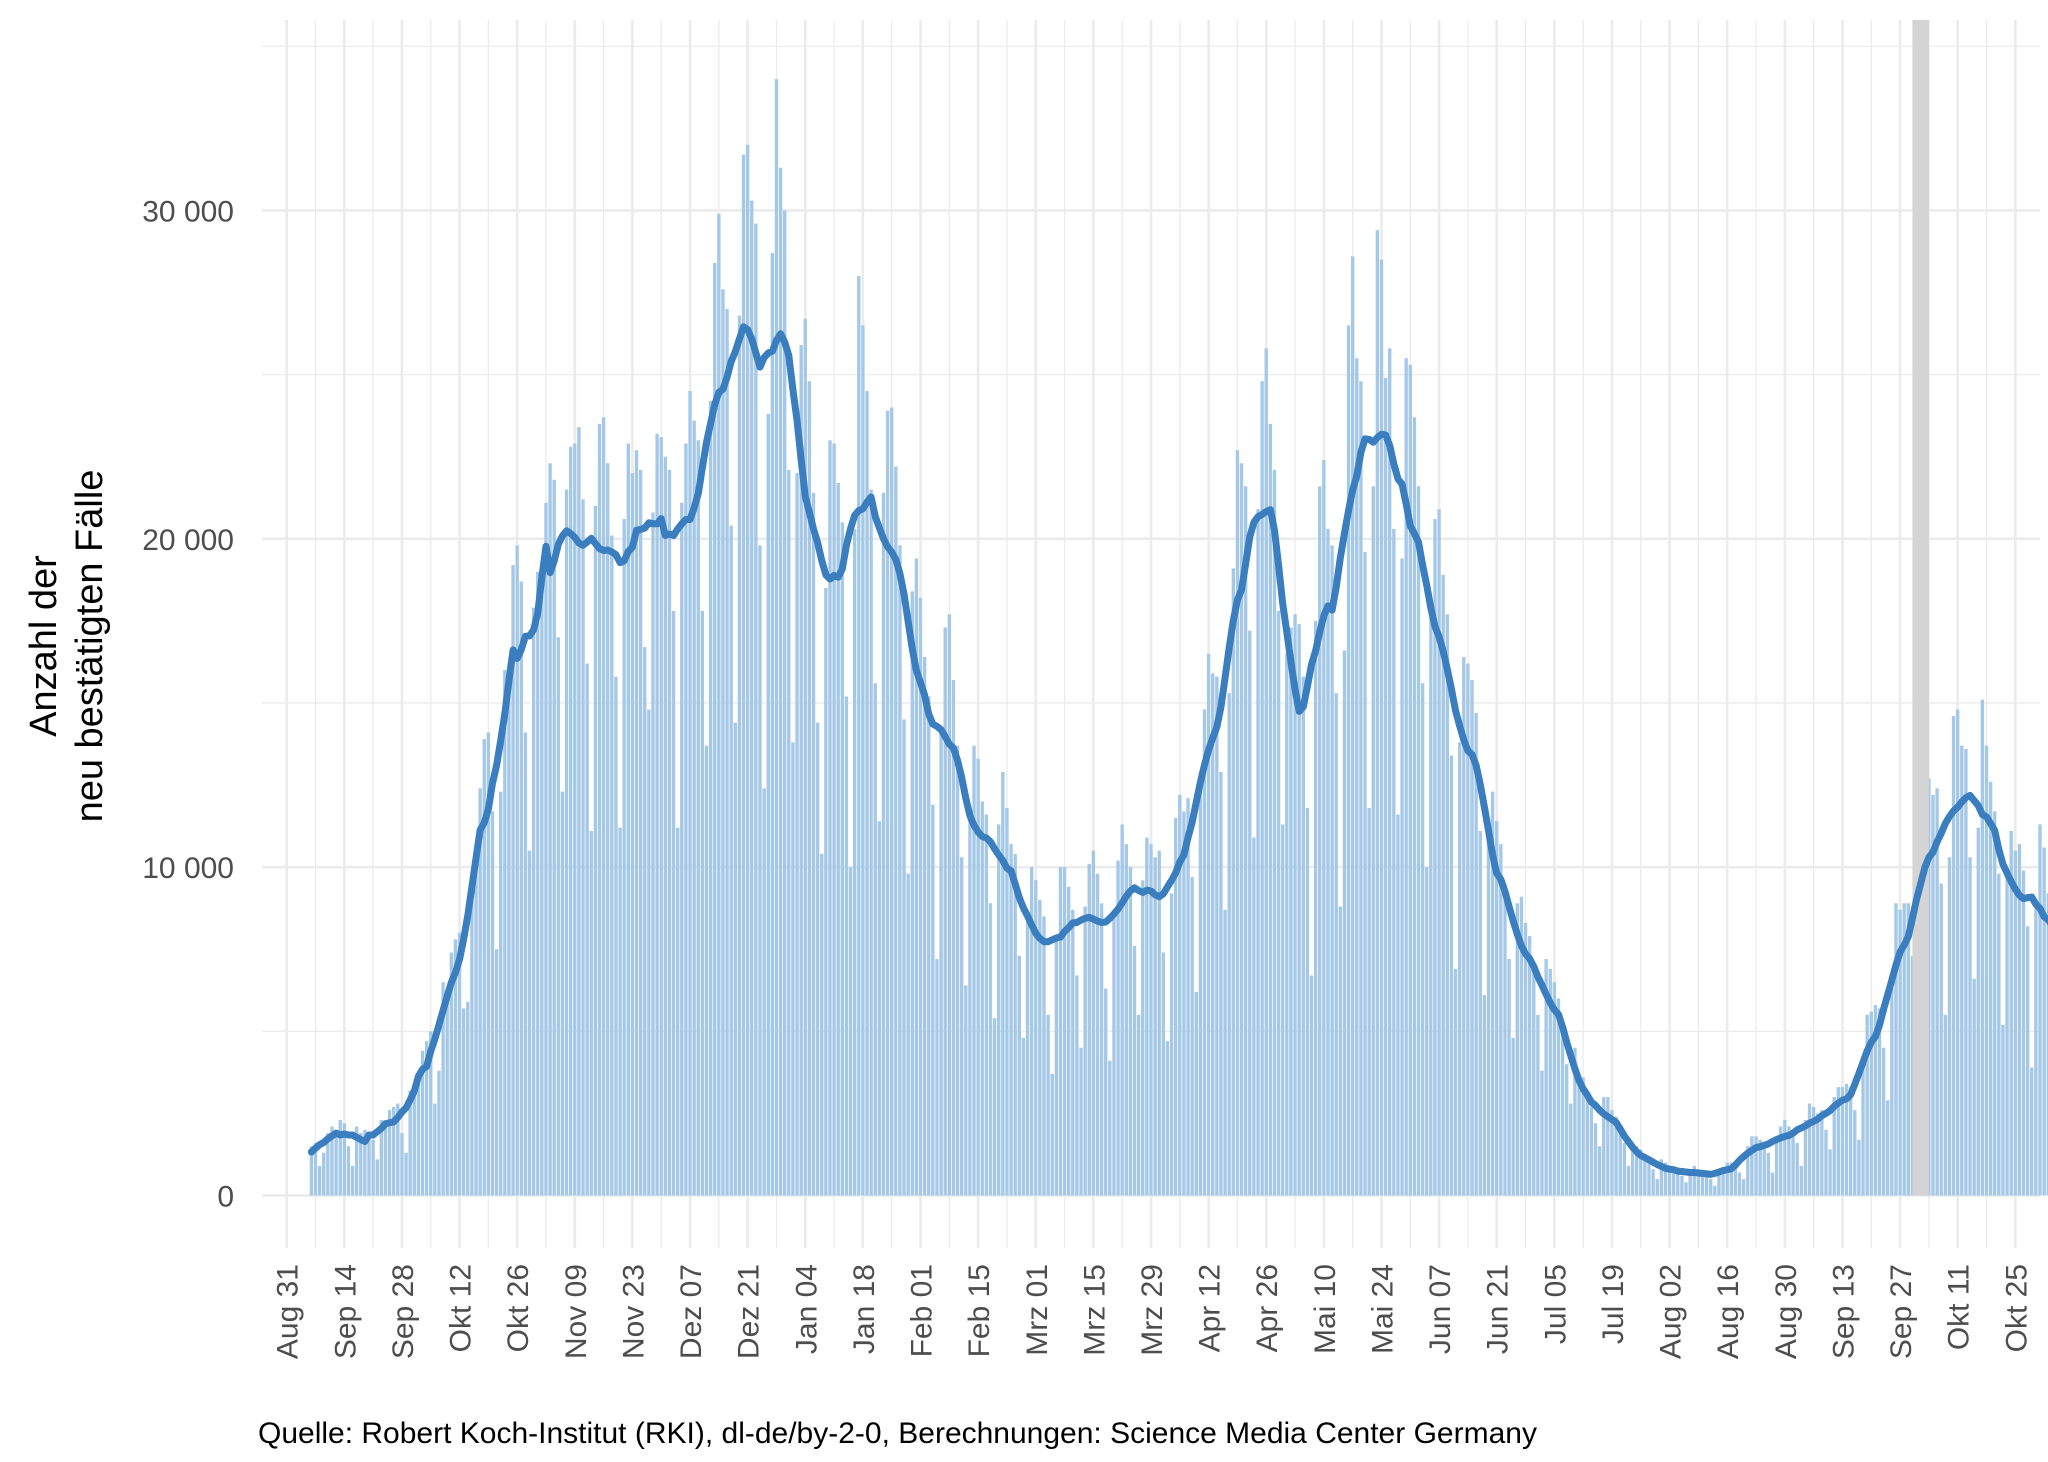 The height and width of the screenshot is (1462, 2048). Describe the element at coordinates (1210, 1308) in the screenshot. I see `x-tick-label: Apr 12` at that location.